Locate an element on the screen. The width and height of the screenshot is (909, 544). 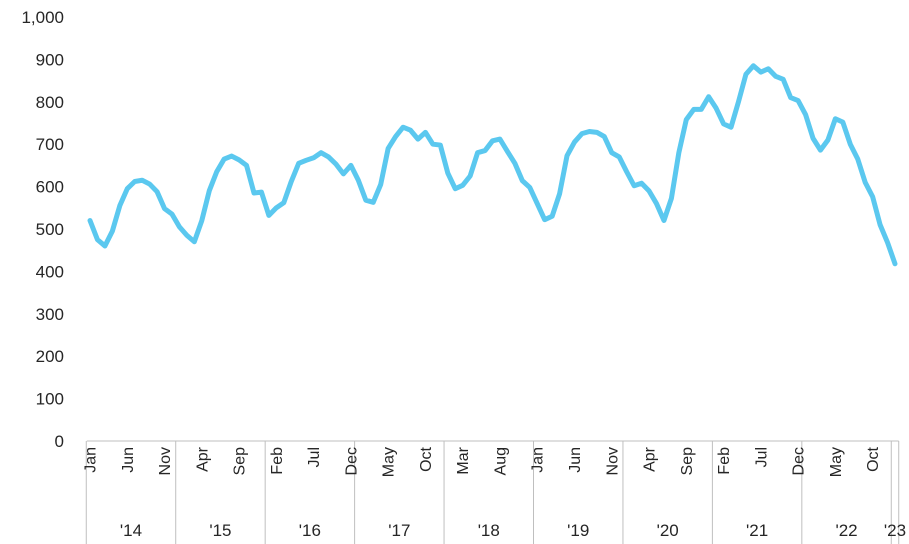
year-label: '16 is located at coordinates (310, 530).